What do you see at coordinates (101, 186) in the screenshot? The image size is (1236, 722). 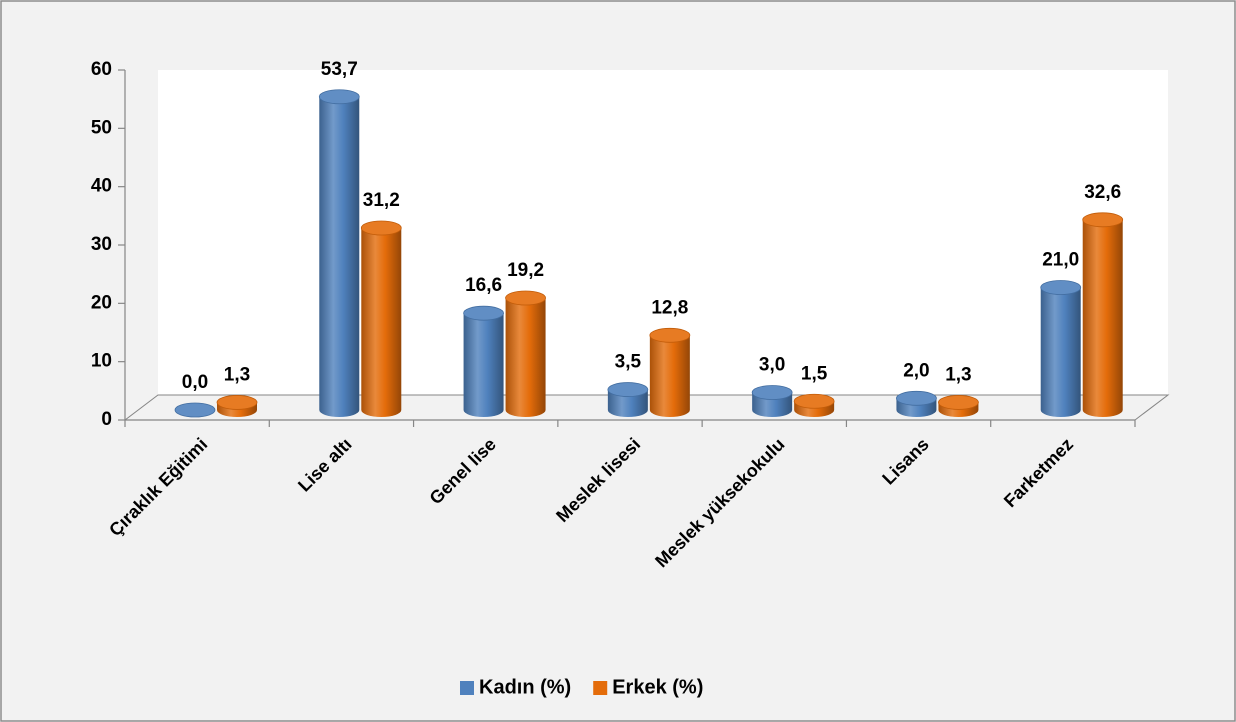 I see `y-tick-label: 40` at bounding box center [101, 186].